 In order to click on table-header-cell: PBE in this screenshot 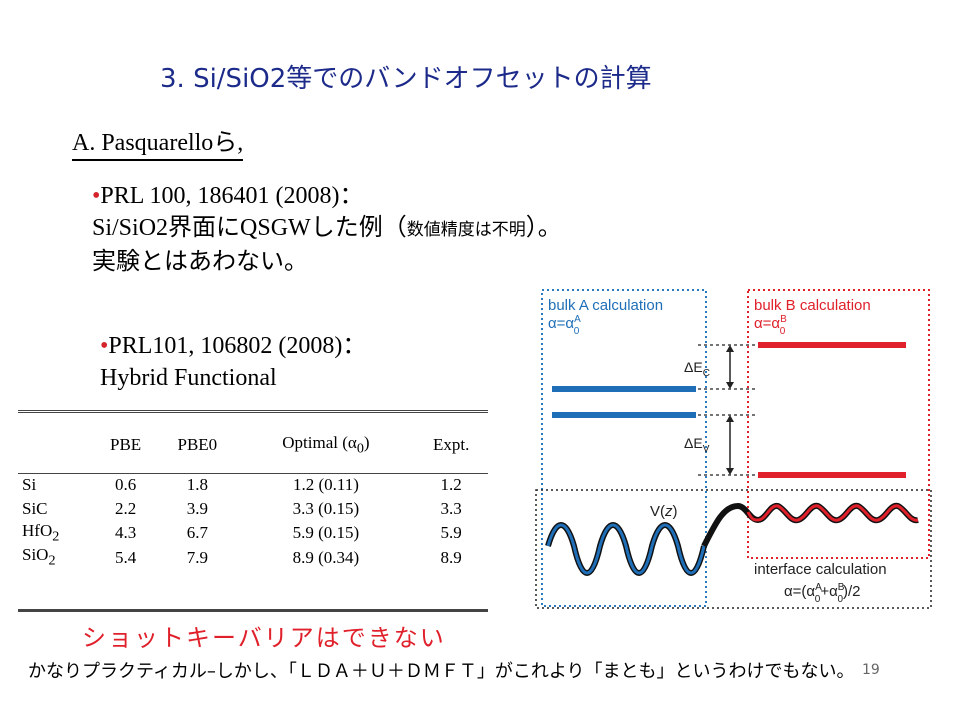, I will do `click(125, 444)`.